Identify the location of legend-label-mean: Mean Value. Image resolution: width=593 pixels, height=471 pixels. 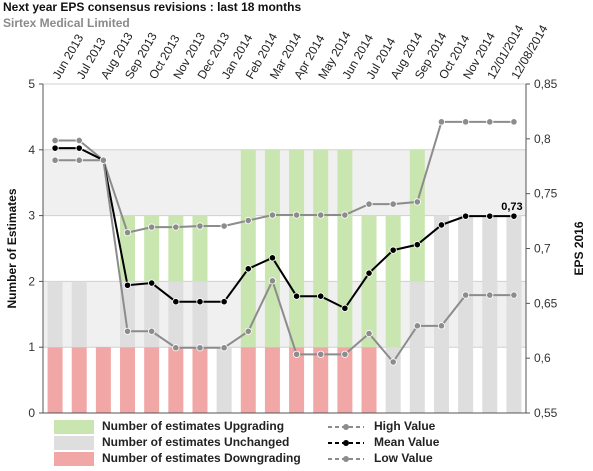
(407, 442).